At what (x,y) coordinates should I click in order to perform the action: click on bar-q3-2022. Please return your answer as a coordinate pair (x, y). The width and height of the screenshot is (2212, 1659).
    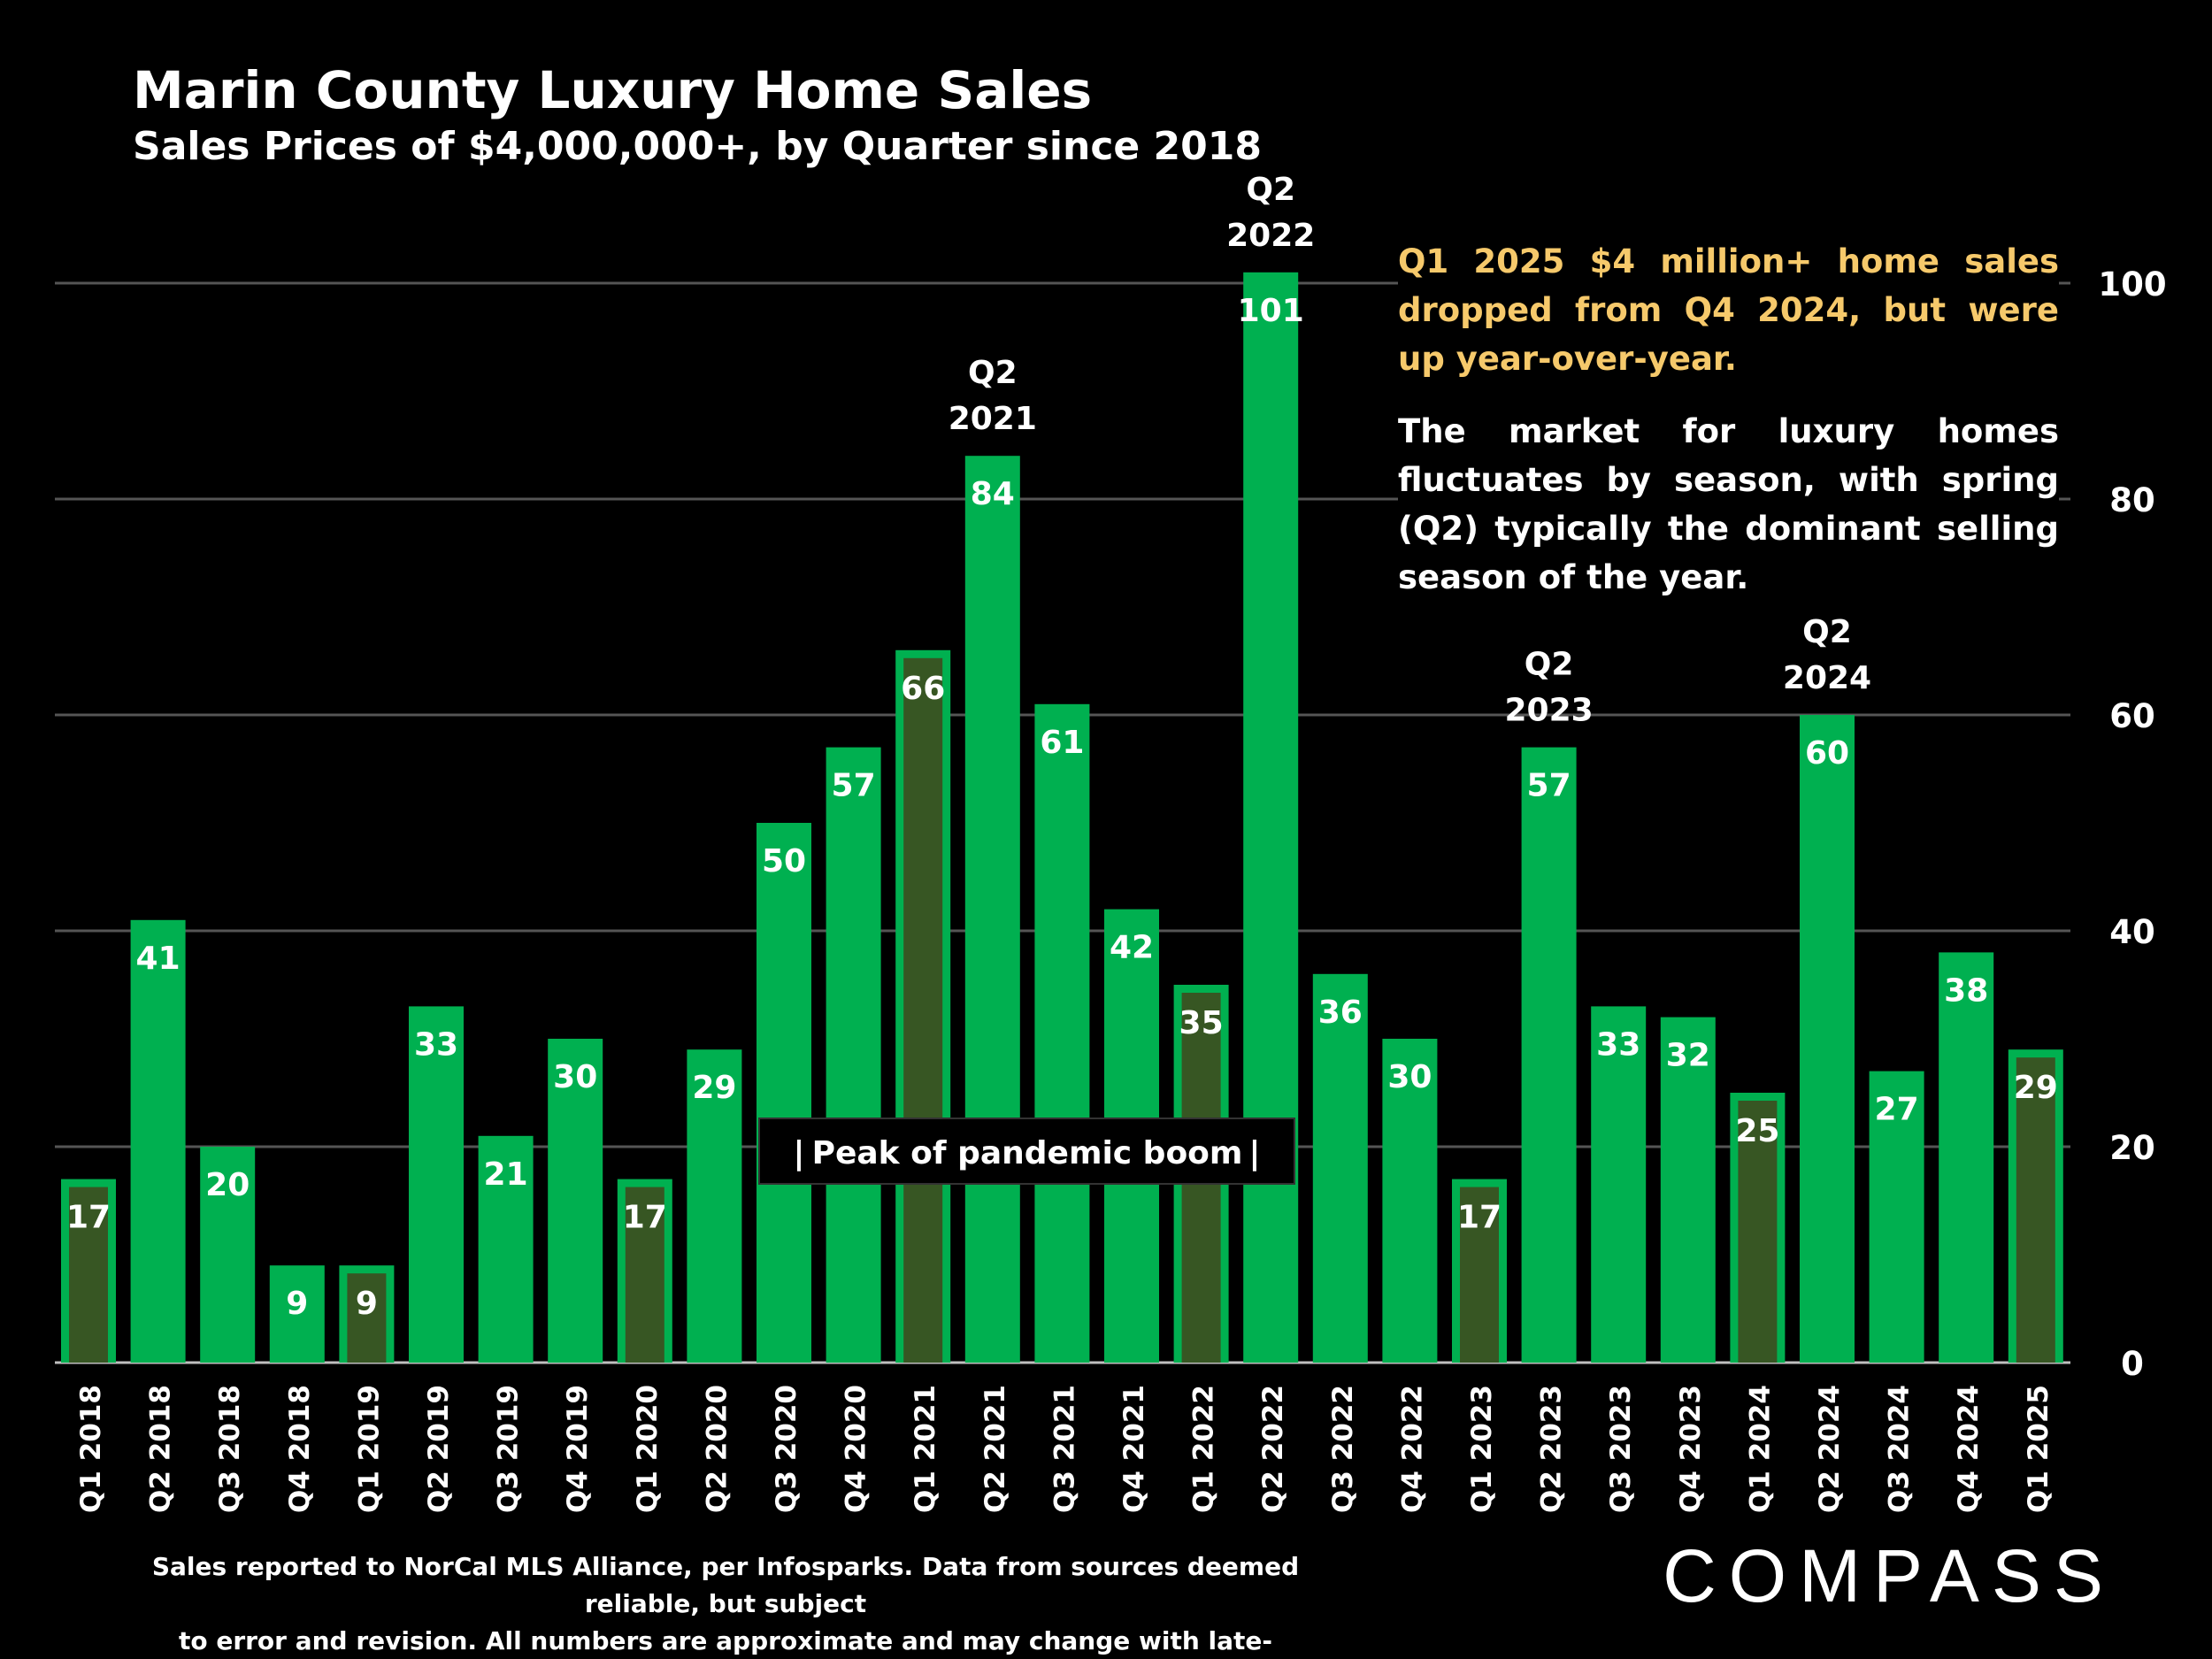
    Looking at the image, I should click on (1340, 1168).